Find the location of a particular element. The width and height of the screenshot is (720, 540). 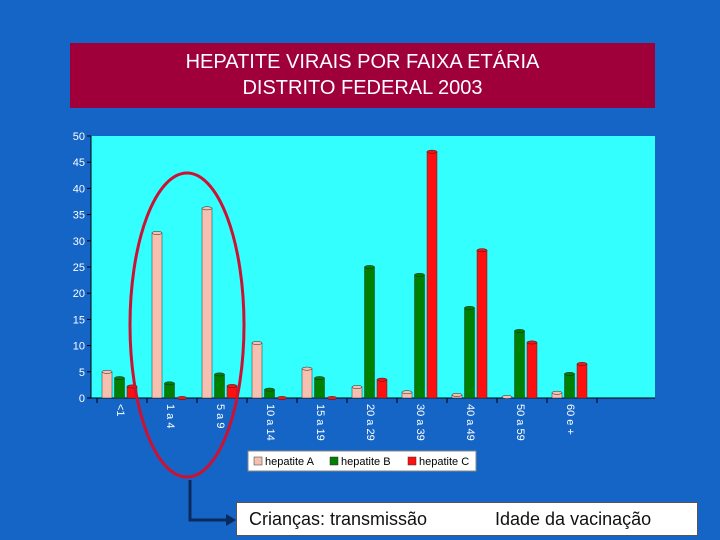

x-tick-label: 60 e + is located at coordinates (570, 419).